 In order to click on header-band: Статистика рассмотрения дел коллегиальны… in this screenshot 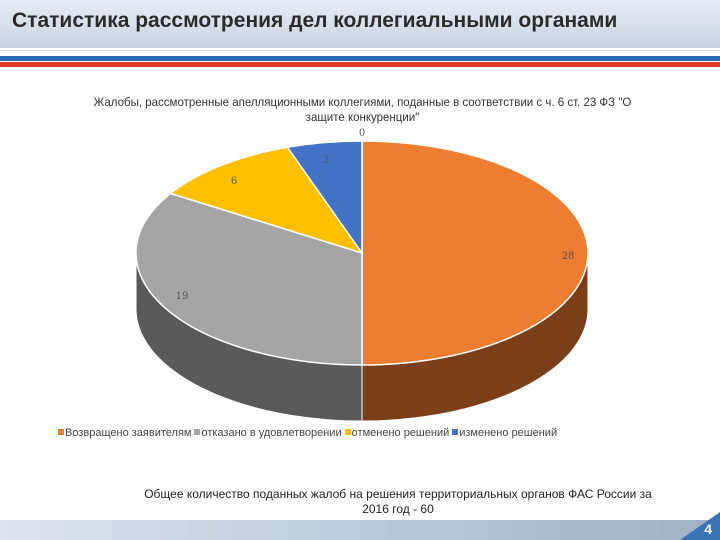, I will do `click(360, 24)`.